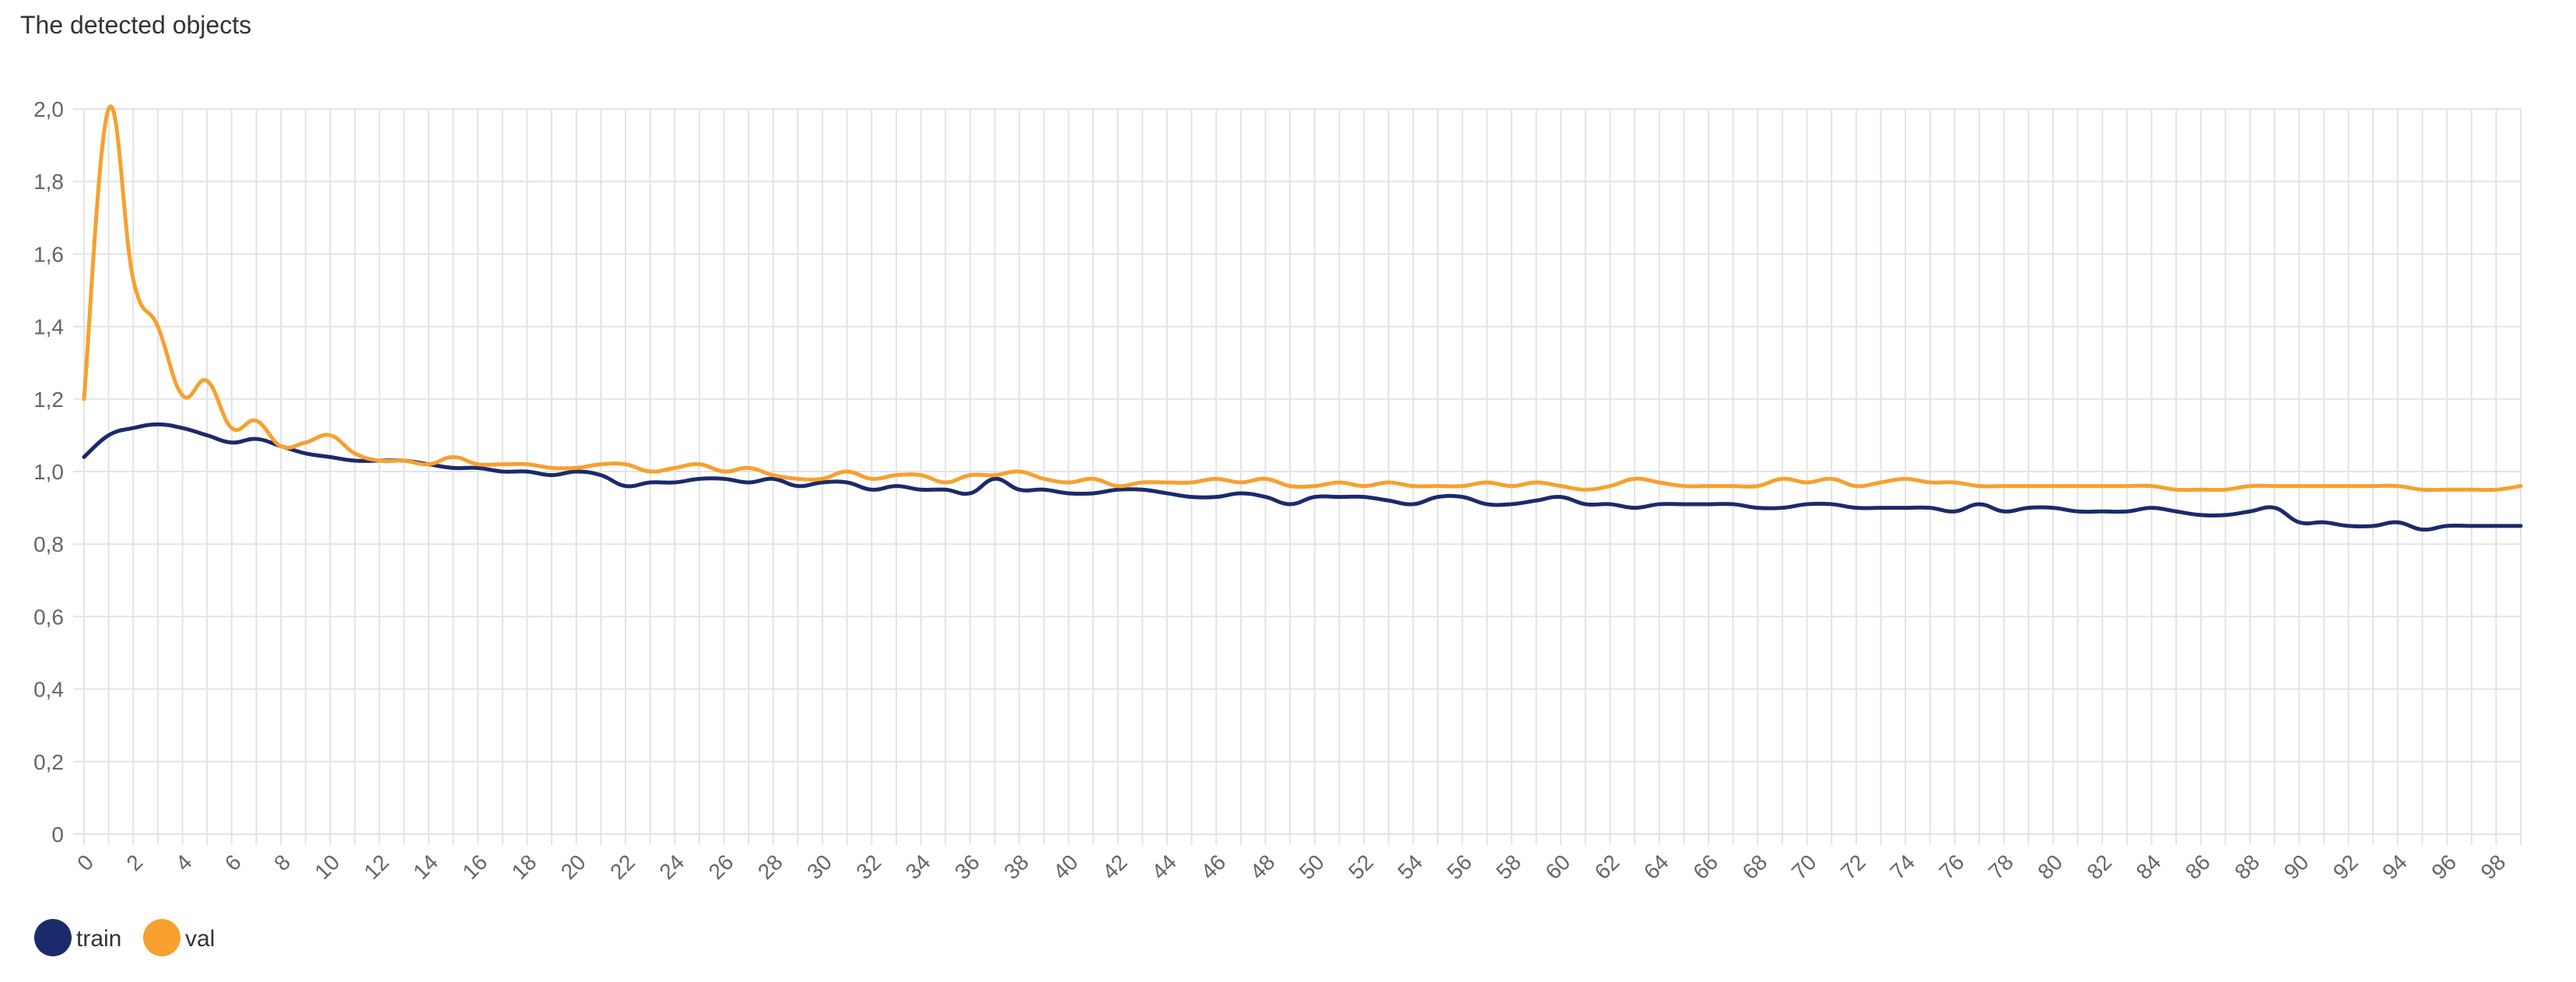 The image size is (2576, 982). I want to click on y-tick-label: 0,8, so click(48, 544).